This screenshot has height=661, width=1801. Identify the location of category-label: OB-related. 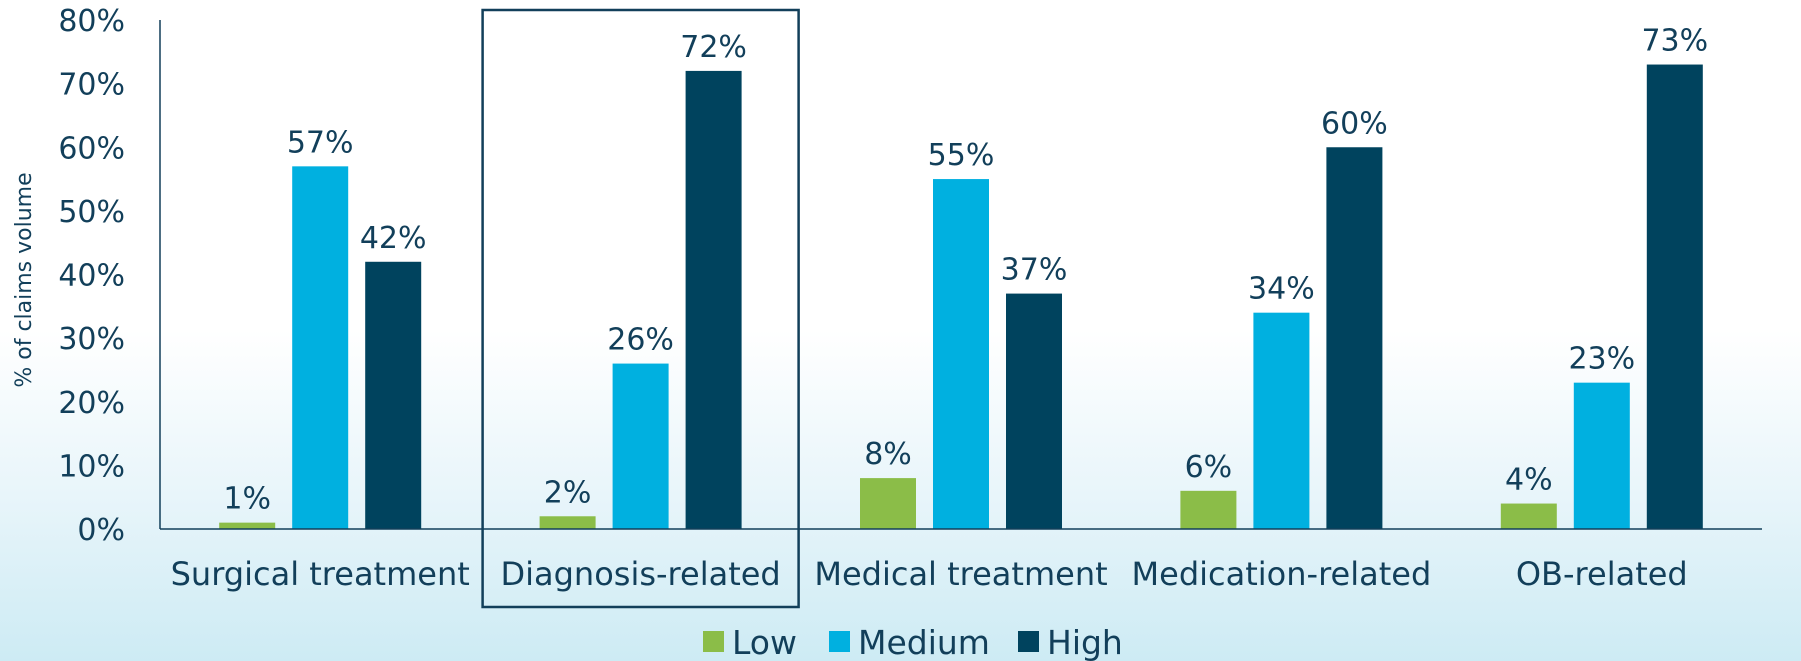
(1602, 574).